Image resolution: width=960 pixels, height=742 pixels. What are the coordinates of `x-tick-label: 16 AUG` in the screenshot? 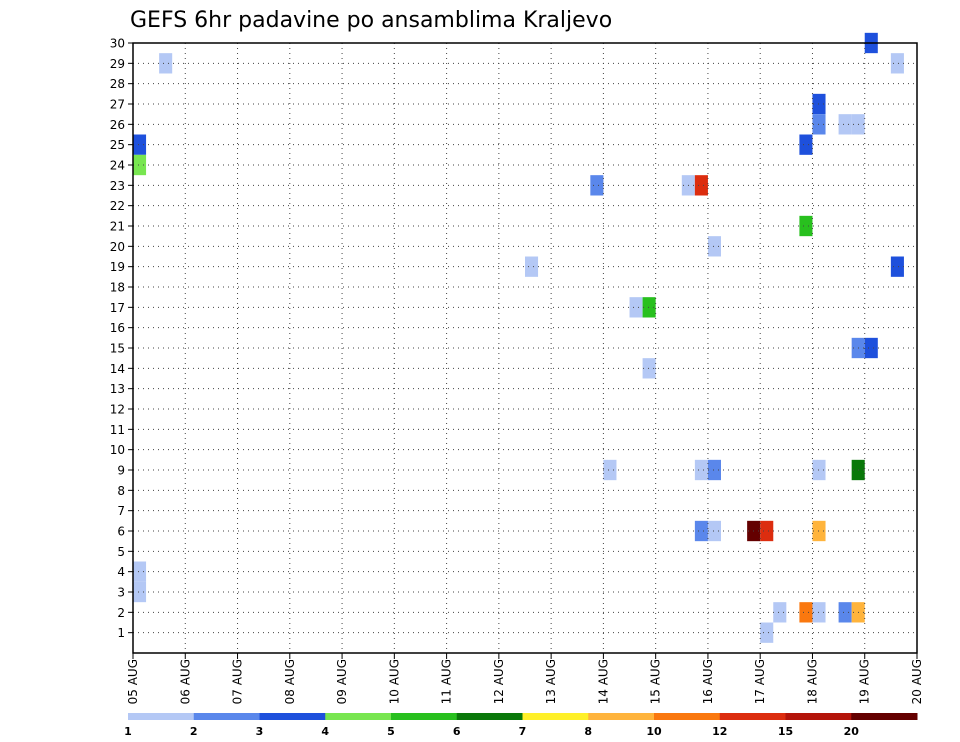 It's located at (708, 681).